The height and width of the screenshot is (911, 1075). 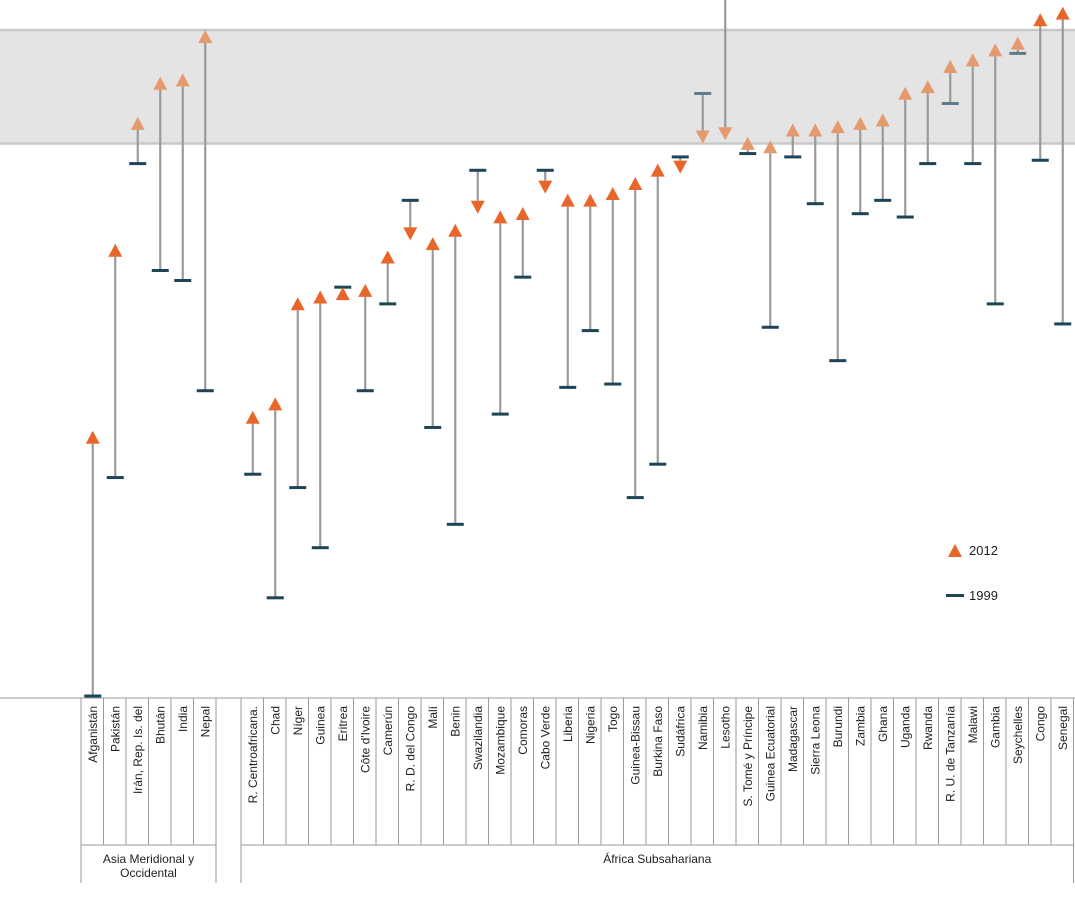 I want to click on marker-2012-ghana, so click(x=882, y=120).